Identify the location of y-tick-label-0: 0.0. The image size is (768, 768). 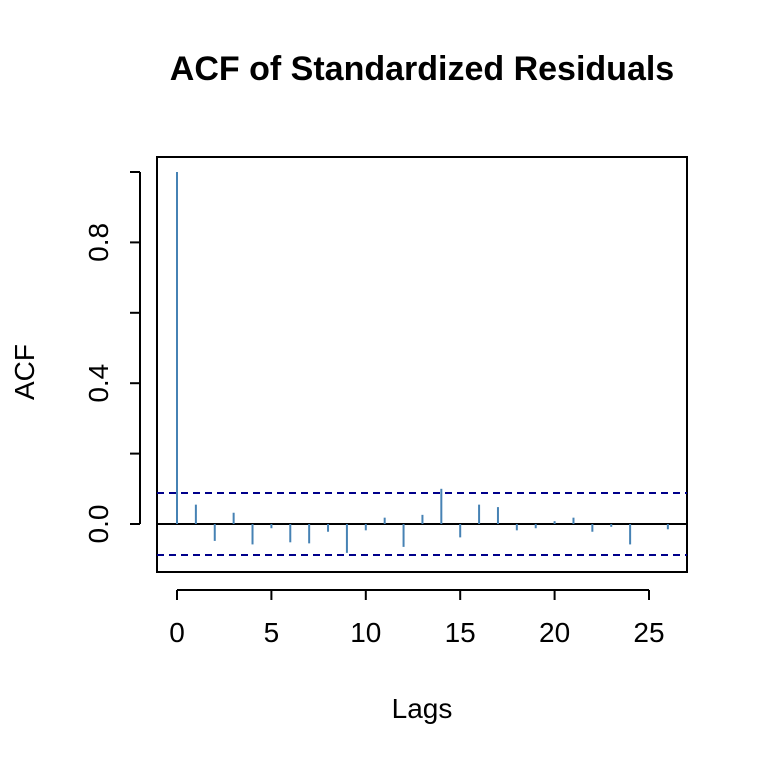
(98, 524).